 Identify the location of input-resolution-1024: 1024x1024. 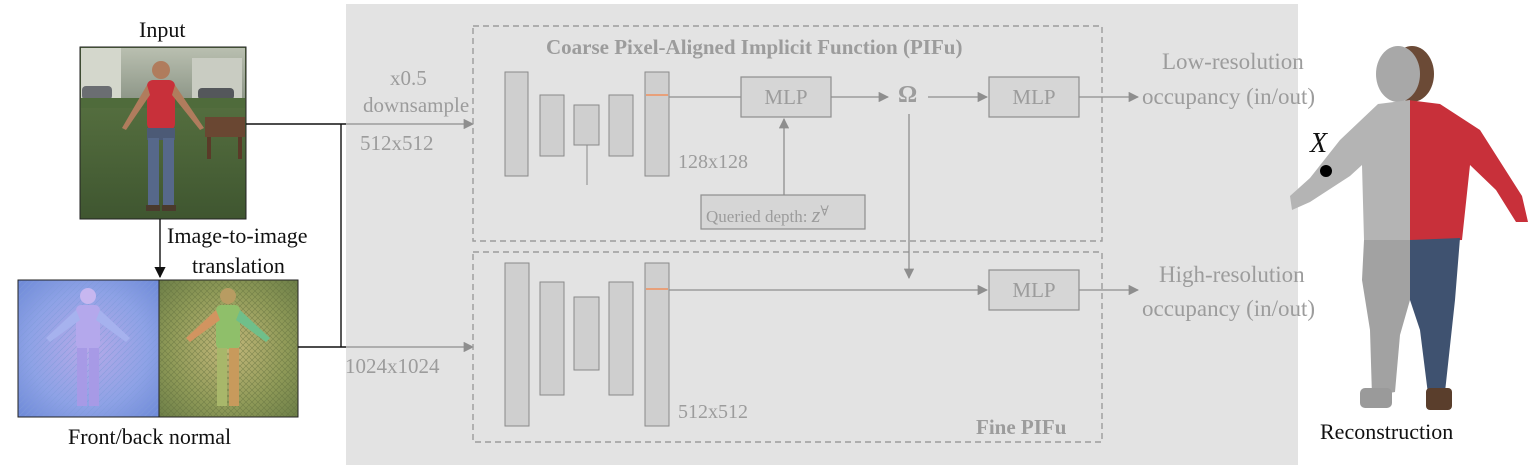
(392, 366).